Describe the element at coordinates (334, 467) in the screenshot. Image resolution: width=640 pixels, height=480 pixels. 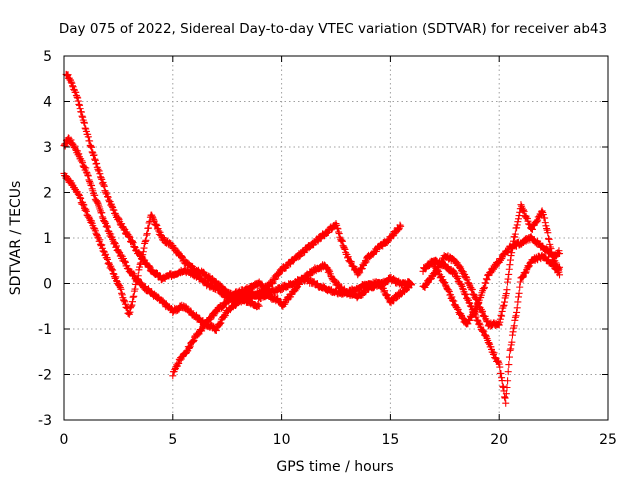
I see `x-axis-label: GPS time / hours` at that location.